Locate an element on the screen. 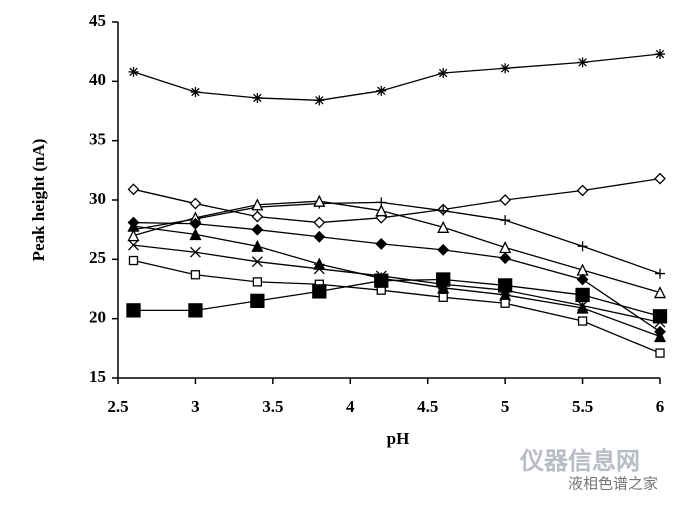 This screenshot has height=512, width=688. y-tick-label: 45 is located at coordinates (97, 20).